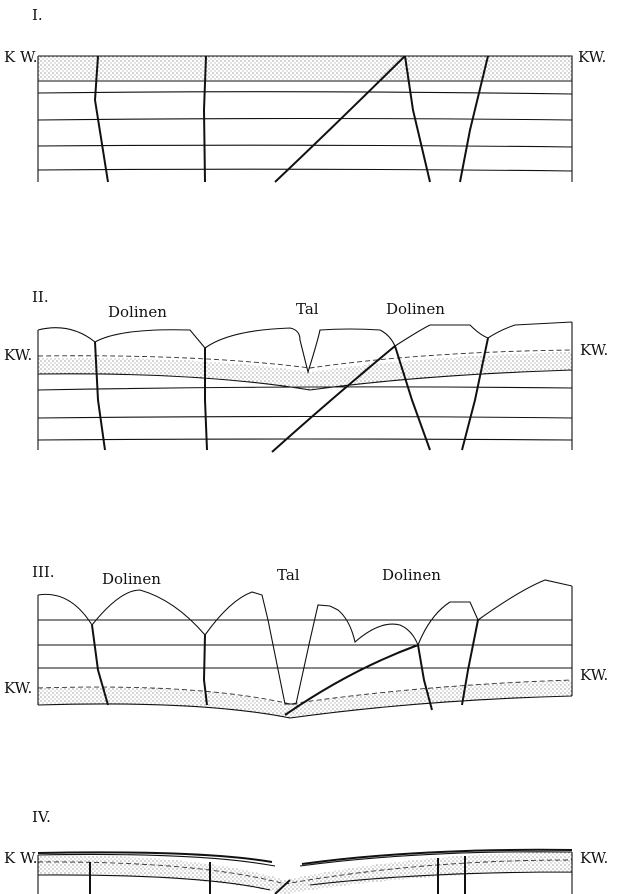 The height and width of the screenshot is (894, 626). What do you see at coordinates (43, 572) in the screenshot?
I see `panel-numeral: III.` at bounding box center [43, 572].